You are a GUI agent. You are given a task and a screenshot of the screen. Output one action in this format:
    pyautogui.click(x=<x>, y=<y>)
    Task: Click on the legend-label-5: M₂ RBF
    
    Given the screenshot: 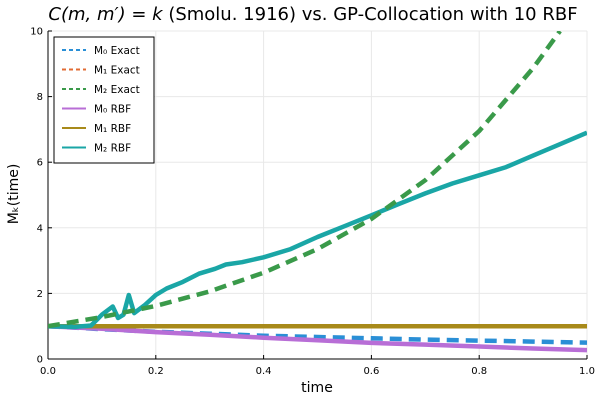 What is the action you would take?
    pyautogui.click(x=112, y=148)
    